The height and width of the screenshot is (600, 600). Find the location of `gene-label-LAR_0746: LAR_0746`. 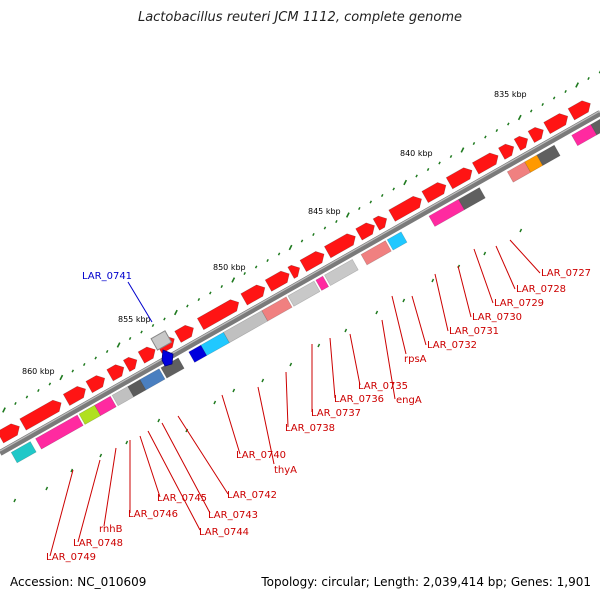

gene-label-LAR_0746: LAR_0746 is located at coordinates (153, 514).